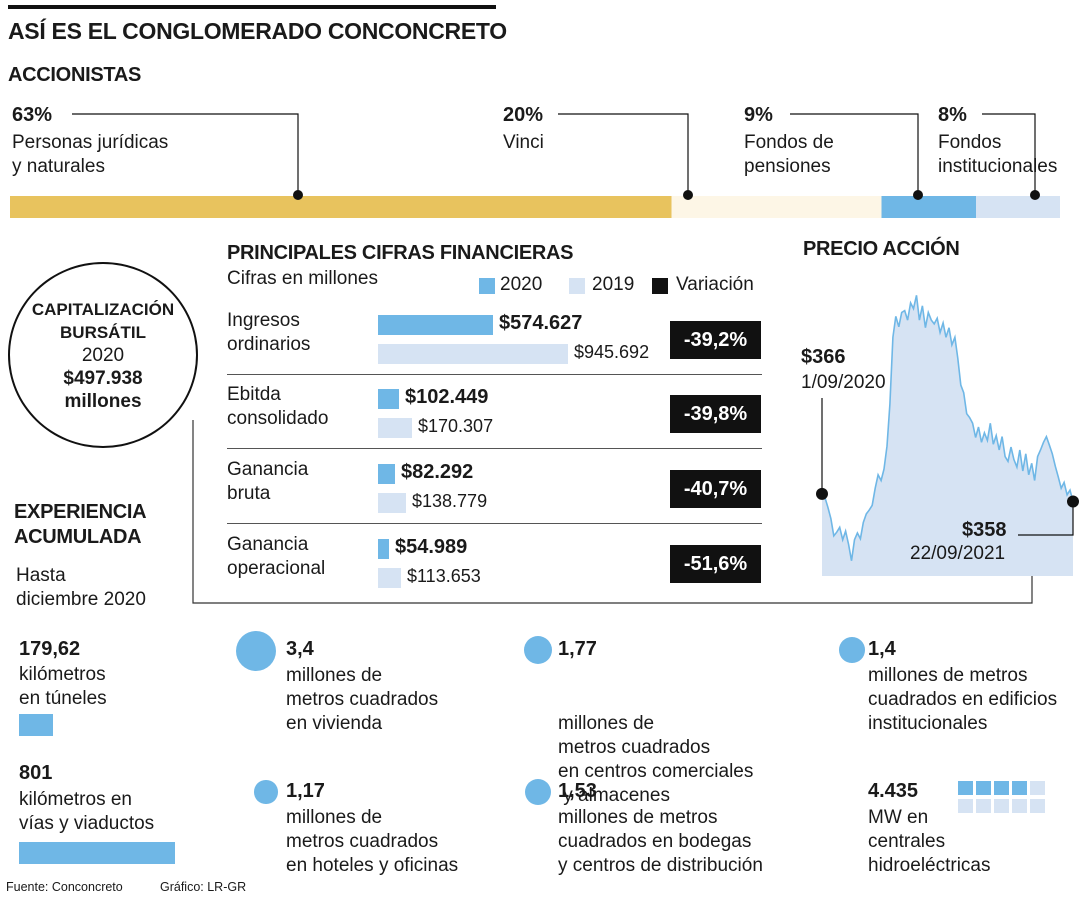  What do you see at coordinates (881, 249) in the screenshot?
I see `chart-title: PRECIO ACCIÓN` at bounding box center [881, 249].